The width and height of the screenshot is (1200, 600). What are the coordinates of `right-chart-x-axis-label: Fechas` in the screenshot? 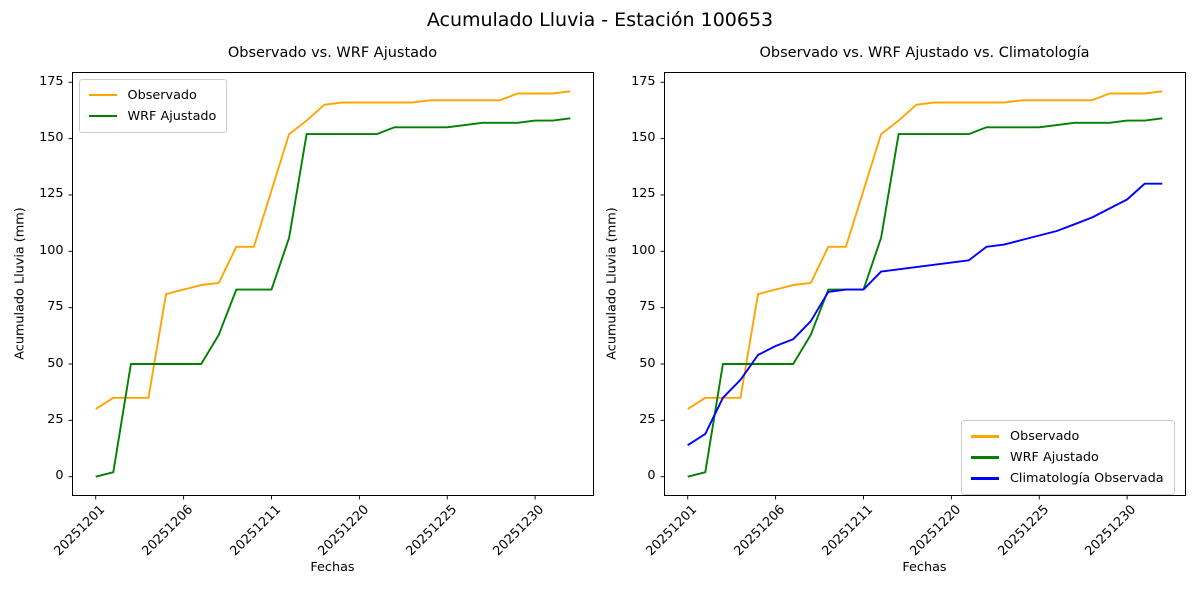 It's located at (924, 567).